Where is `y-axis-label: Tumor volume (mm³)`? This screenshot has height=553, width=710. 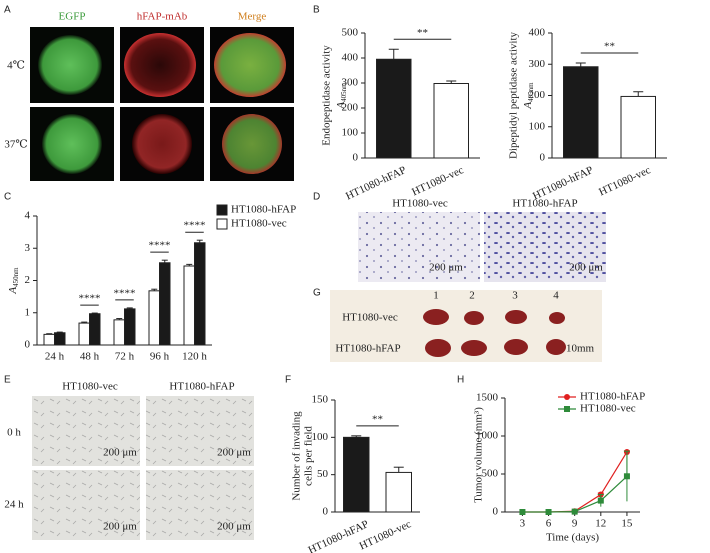 y-axis-label: Tumor volume (mm³) is located at coordinates (479, 455).